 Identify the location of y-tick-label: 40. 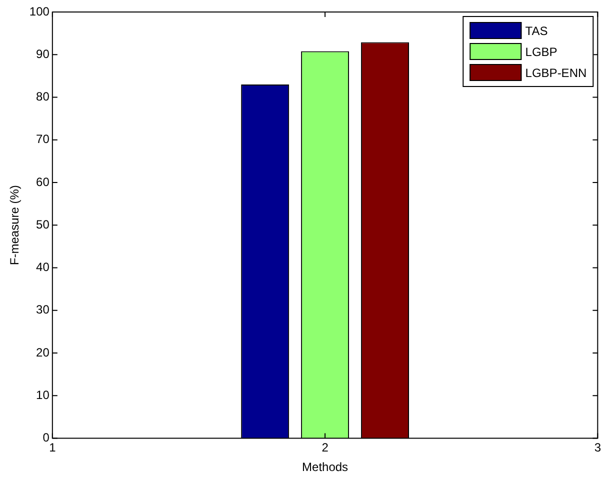
(43, 267).